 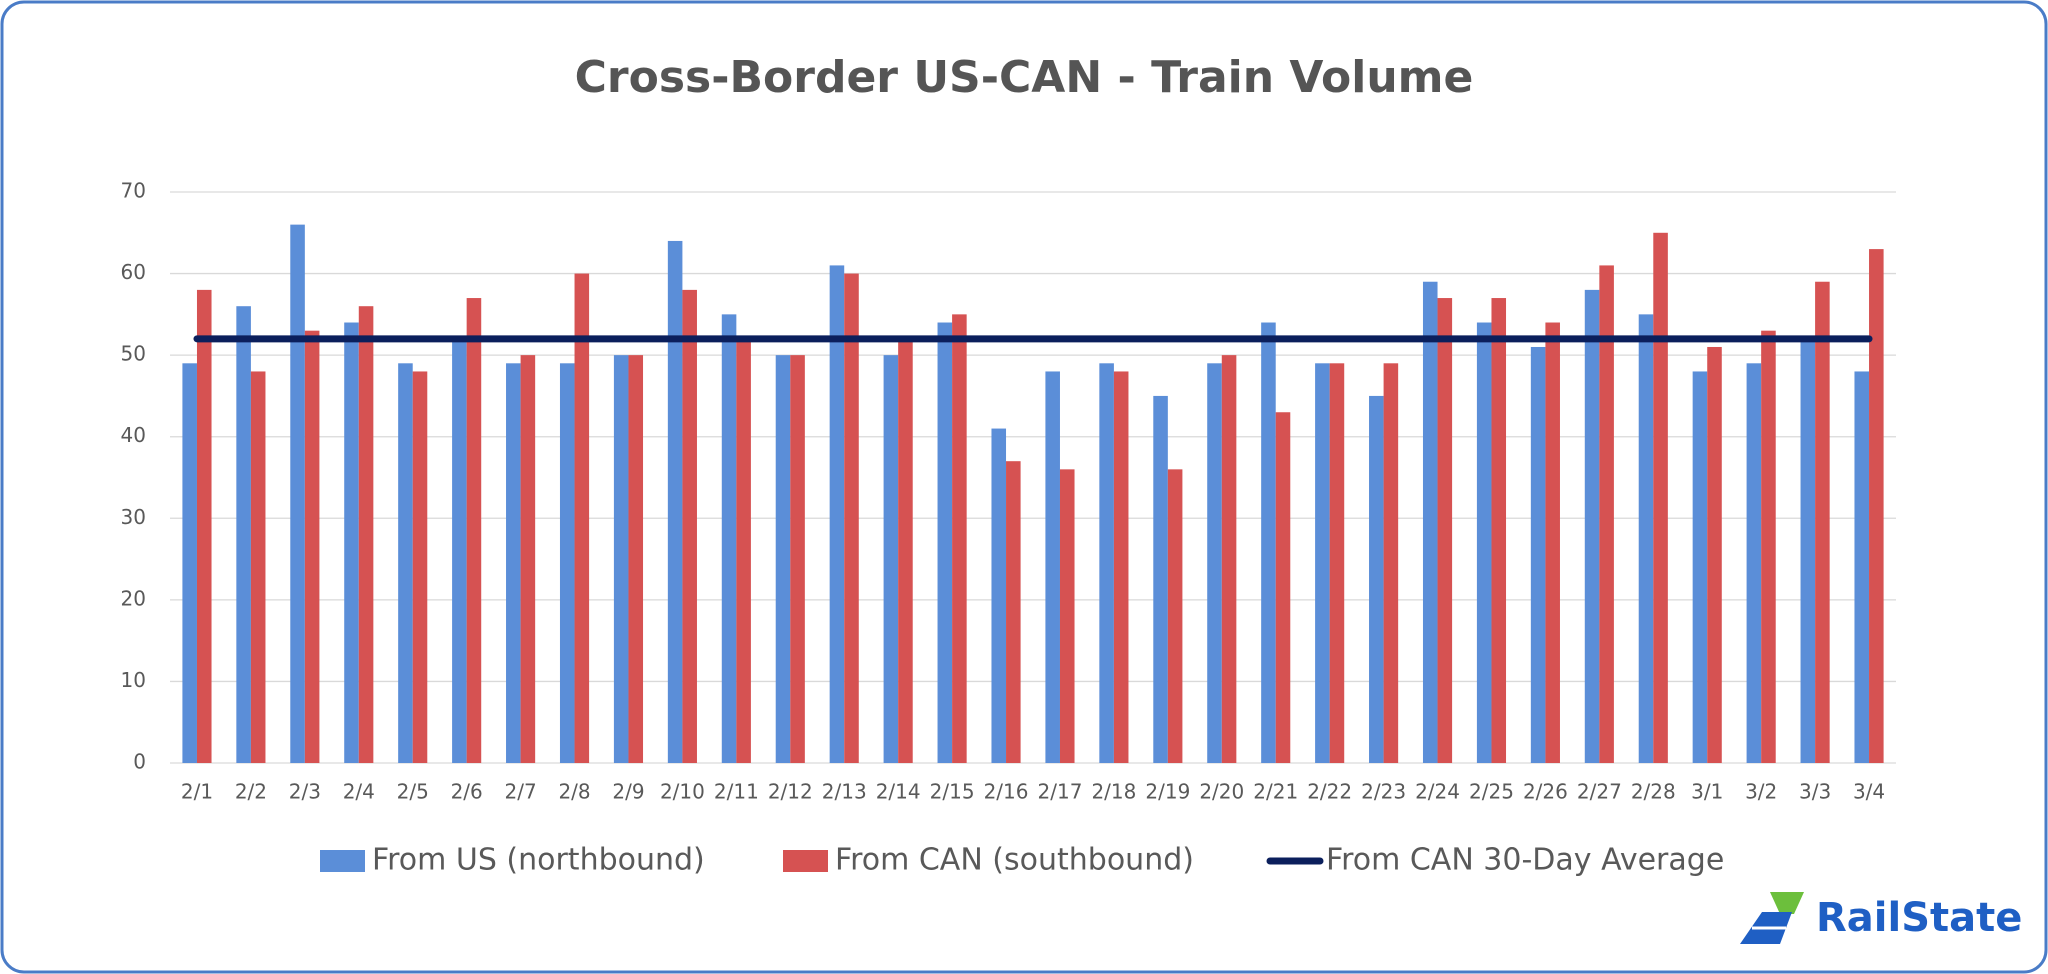 What do you see at coordinates (1653, 792) in the screenshot?
I see `x-tick-label: 2/28` at bounding box center [1653, 792].